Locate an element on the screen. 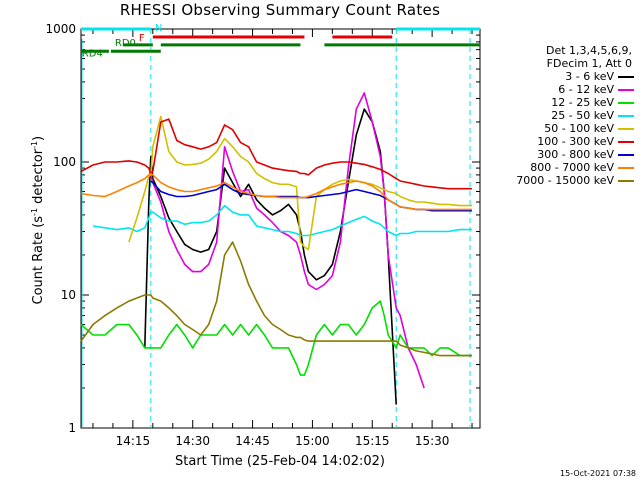 Image resolution: width=640 pixels, height=480 pixels. legend-item-label: 25 - 50 keV is located at coordinates (582, 115).